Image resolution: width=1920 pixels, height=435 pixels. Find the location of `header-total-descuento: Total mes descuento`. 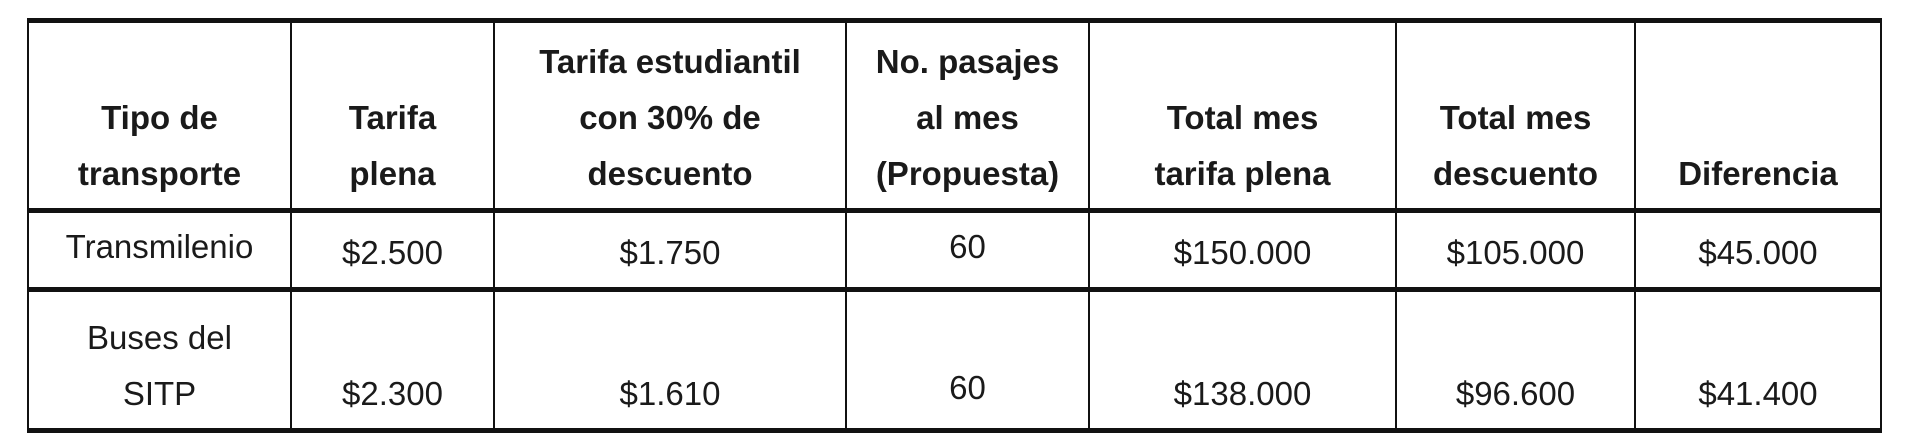

header-total-descuento: Total mes descuento is located at coordinates (1515, 115).